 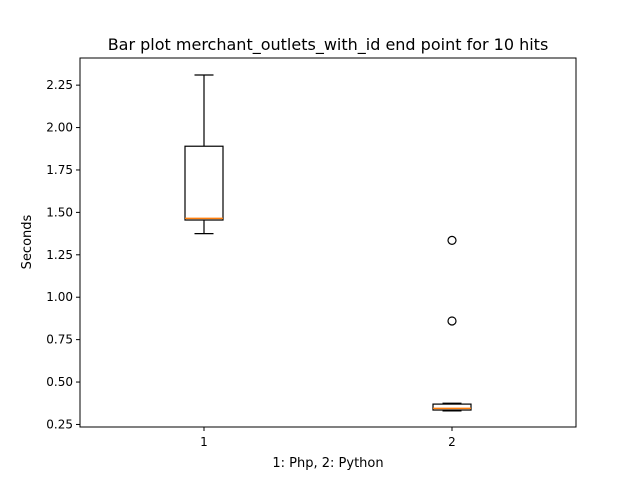 I want to click on y-tick-label: 0.25, so click(x=59, y=424).